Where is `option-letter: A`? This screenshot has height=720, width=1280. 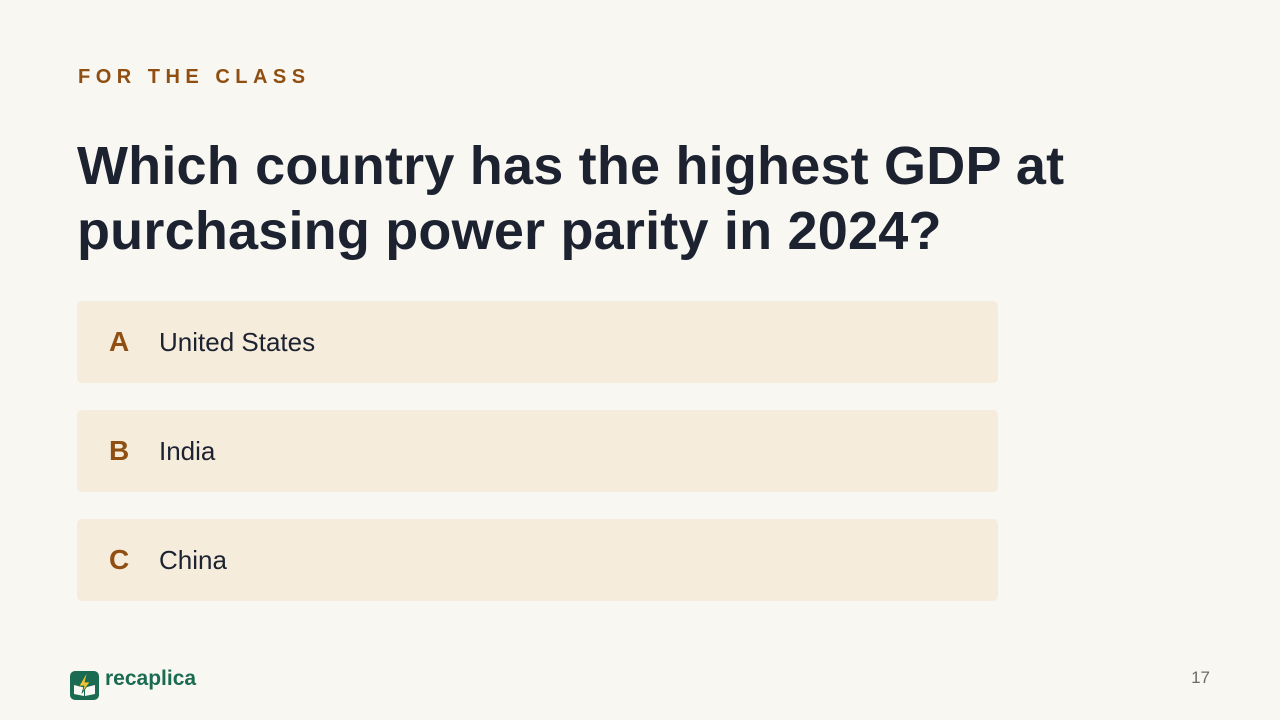
option-letter: A is located at coordinates (119, 341).